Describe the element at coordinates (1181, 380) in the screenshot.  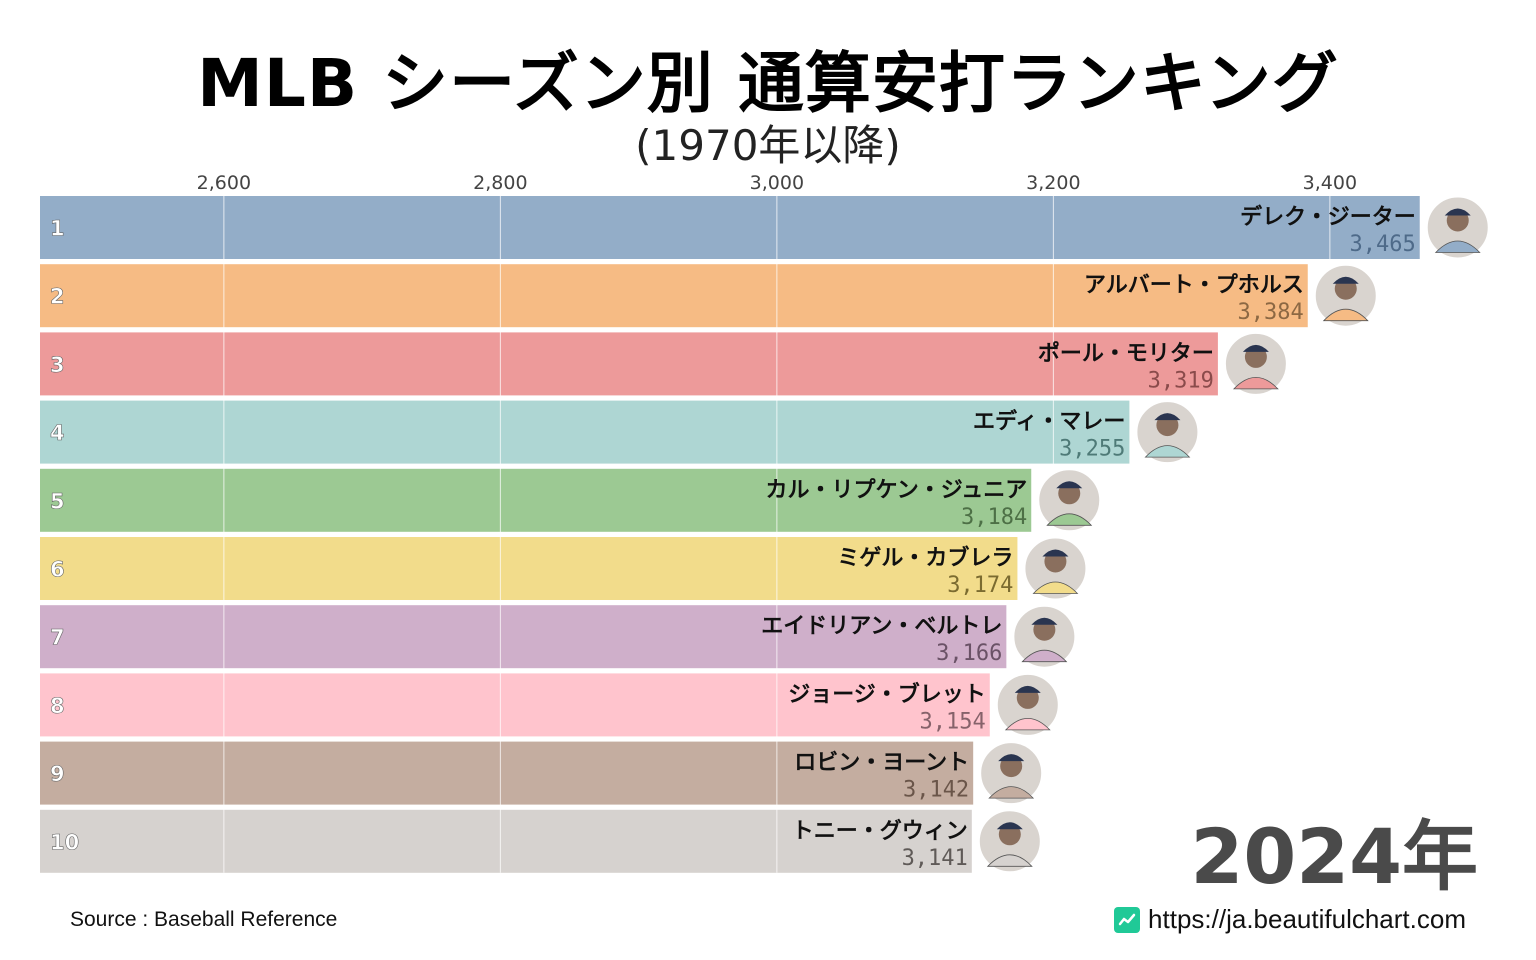
I see `bar-value-label: 3,319` at that location.